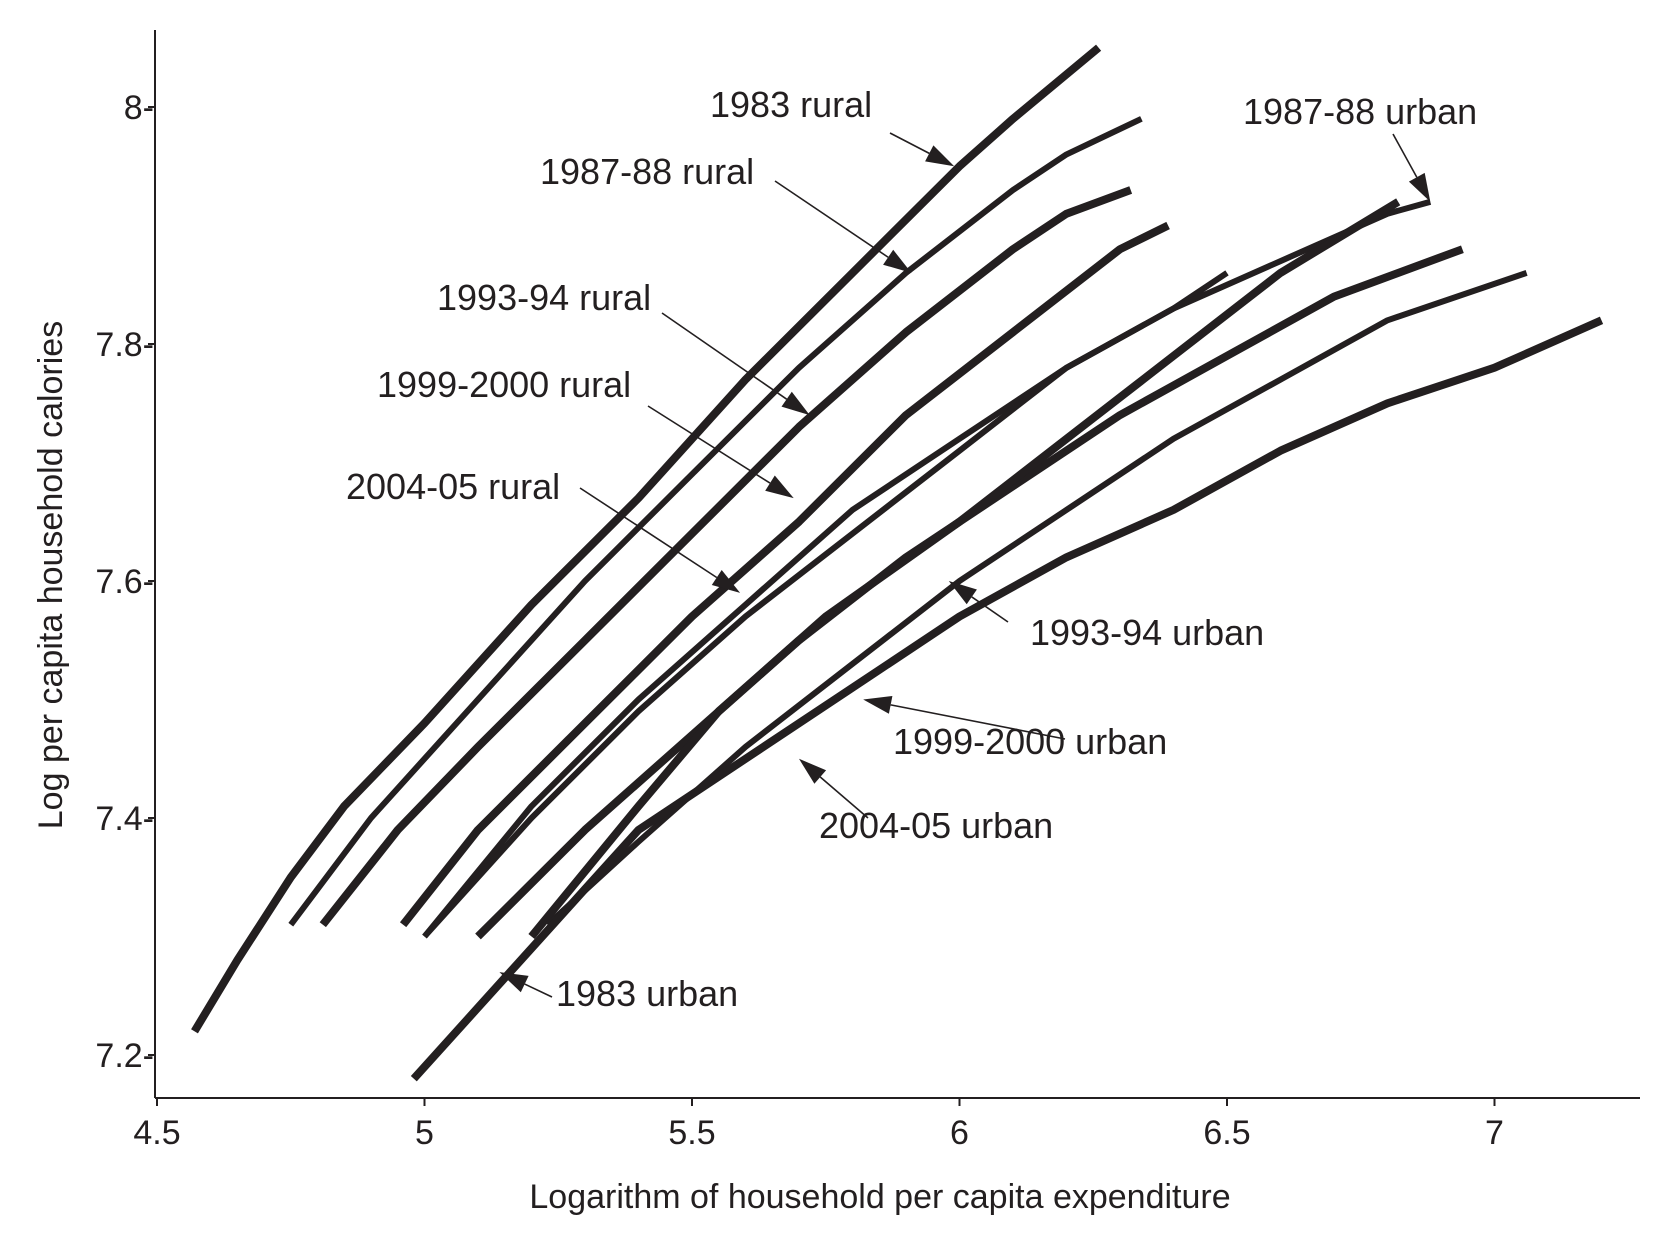 The width and height of the screenshot is (1672, 1246). I want to click on annotation-label: 1993-94 rural, so click(544, 297).